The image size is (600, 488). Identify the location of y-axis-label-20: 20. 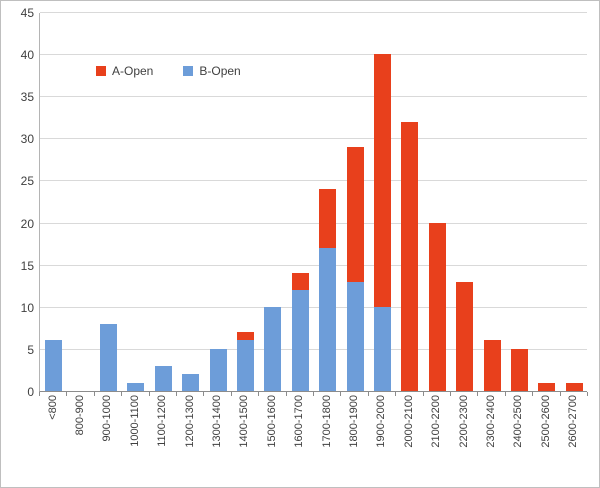
(27, 223).